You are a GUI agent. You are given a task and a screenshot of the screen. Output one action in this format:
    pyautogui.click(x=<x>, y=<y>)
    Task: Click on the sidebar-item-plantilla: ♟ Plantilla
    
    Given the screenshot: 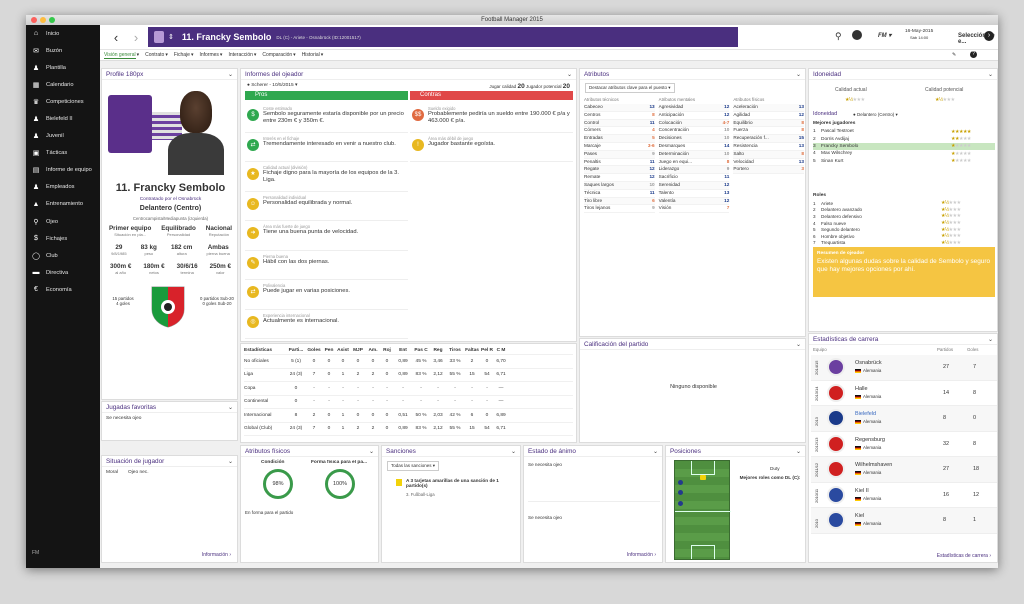 What is the action you would take?
    pyautogui.click(x=63, y=67)
    